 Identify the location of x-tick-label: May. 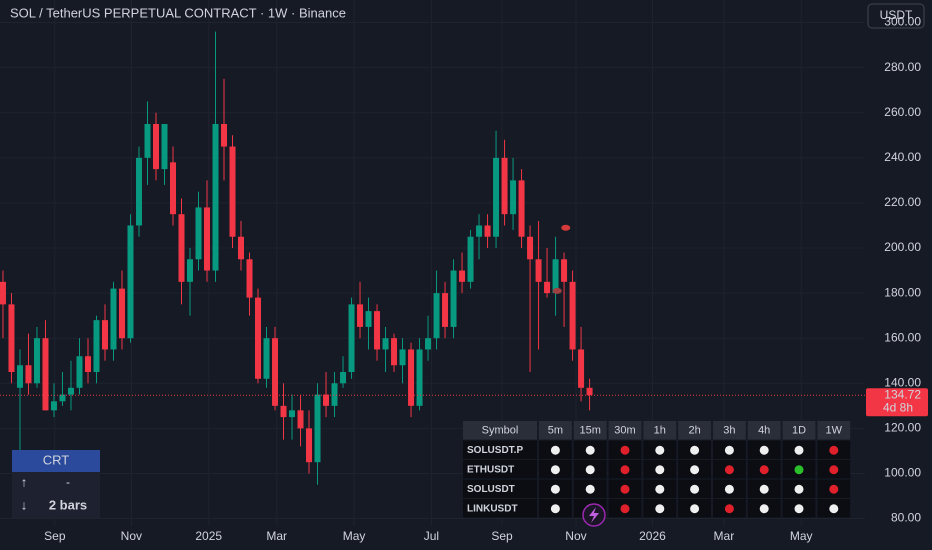
(354, 536).